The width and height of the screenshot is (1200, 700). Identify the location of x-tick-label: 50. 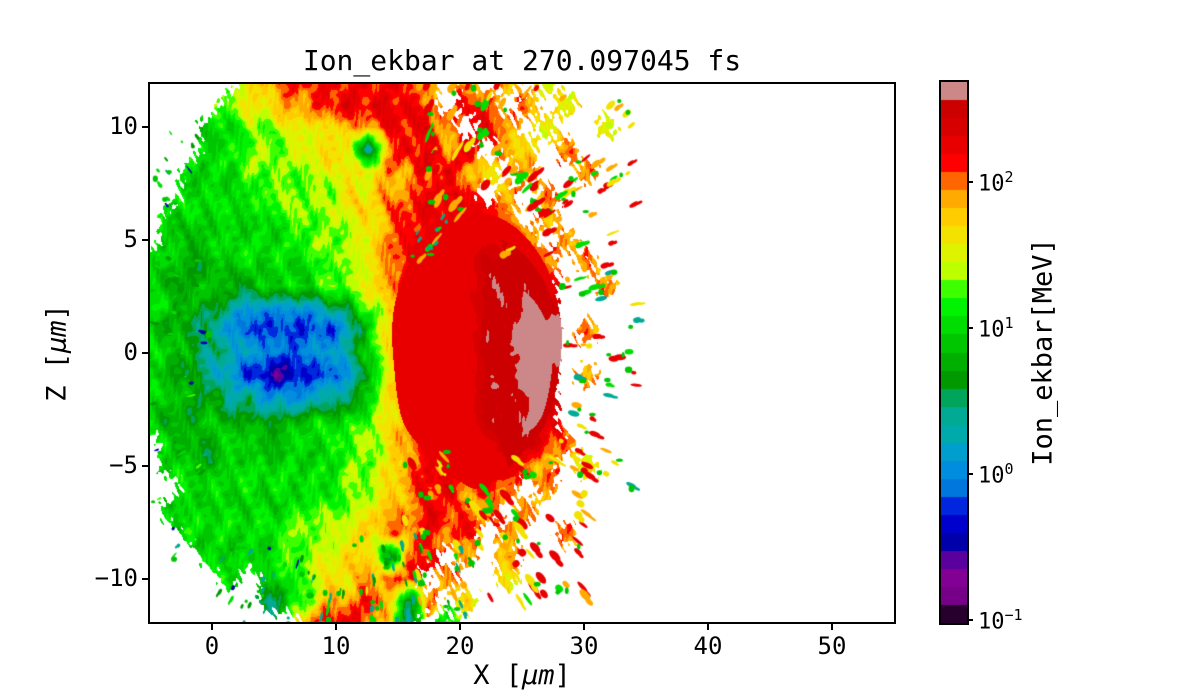
(832, 646).